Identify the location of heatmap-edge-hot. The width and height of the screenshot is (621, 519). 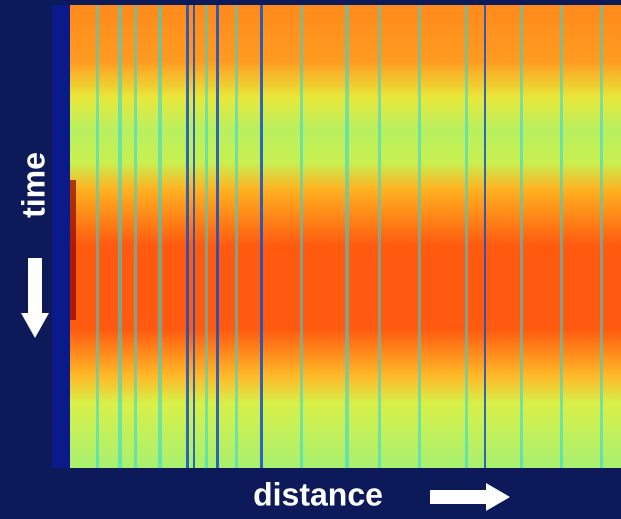
(73, 250).